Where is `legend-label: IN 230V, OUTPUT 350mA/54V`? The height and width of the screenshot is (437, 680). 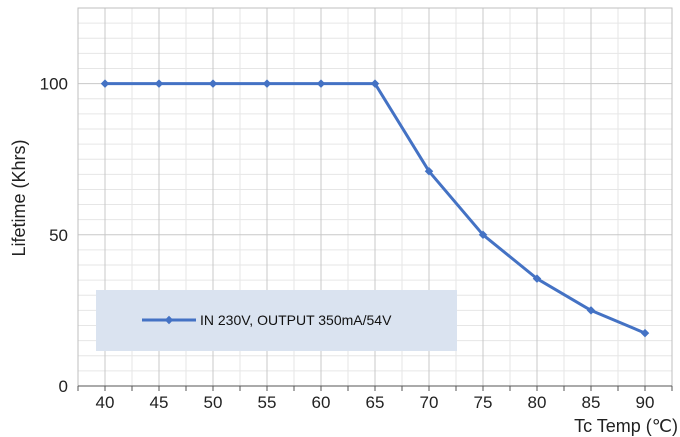
legend-label: IN 230V, OUTPUT 350mA/54V is located at coordinates (296, 320).